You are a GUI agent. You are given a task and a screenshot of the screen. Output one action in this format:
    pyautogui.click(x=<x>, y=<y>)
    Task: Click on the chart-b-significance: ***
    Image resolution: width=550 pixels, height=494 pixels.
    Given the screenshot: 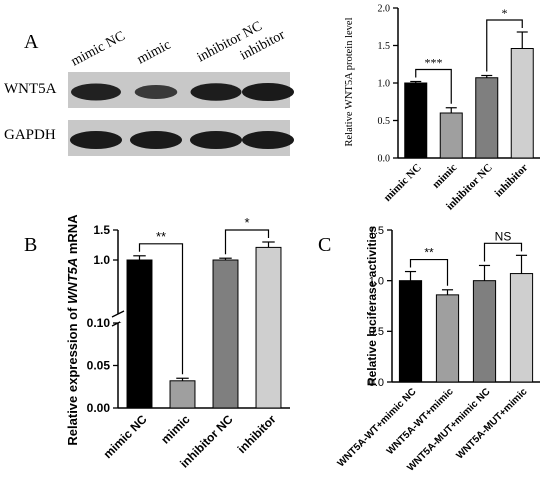 What is the action you would take?
    pyautogui.click(x=204, y=295)
    